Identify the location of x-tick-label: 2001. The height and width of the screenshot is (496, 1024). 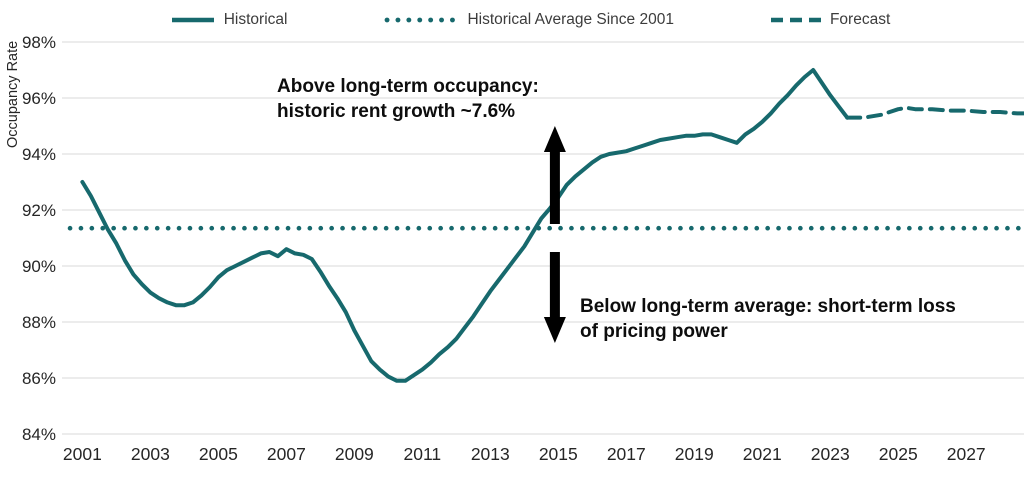
(82, 454).